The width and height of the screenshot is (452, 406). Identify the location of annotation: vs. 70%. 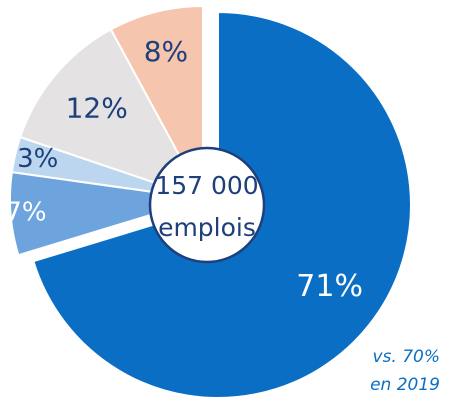
(406, 357).